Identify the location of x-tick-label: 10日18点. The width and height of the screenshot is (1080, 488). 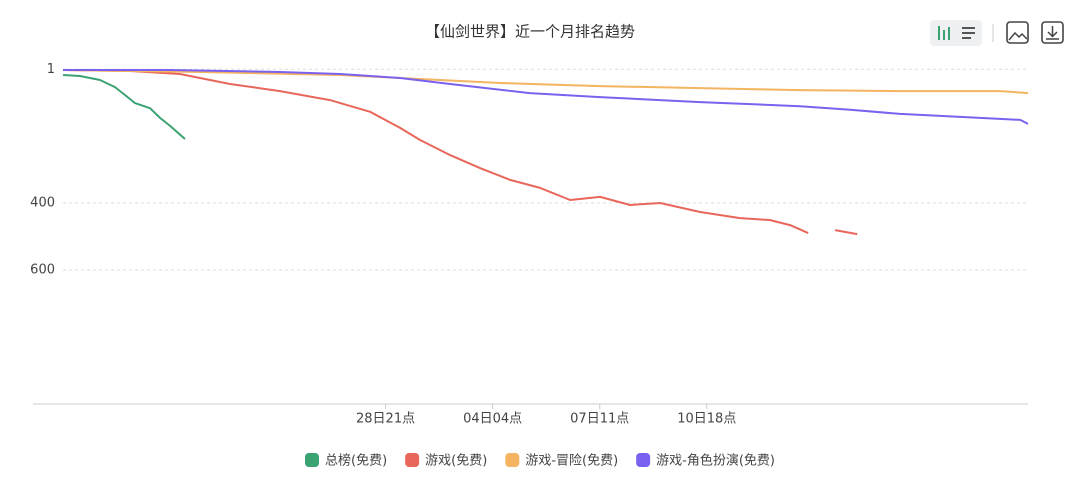
(706, 419).